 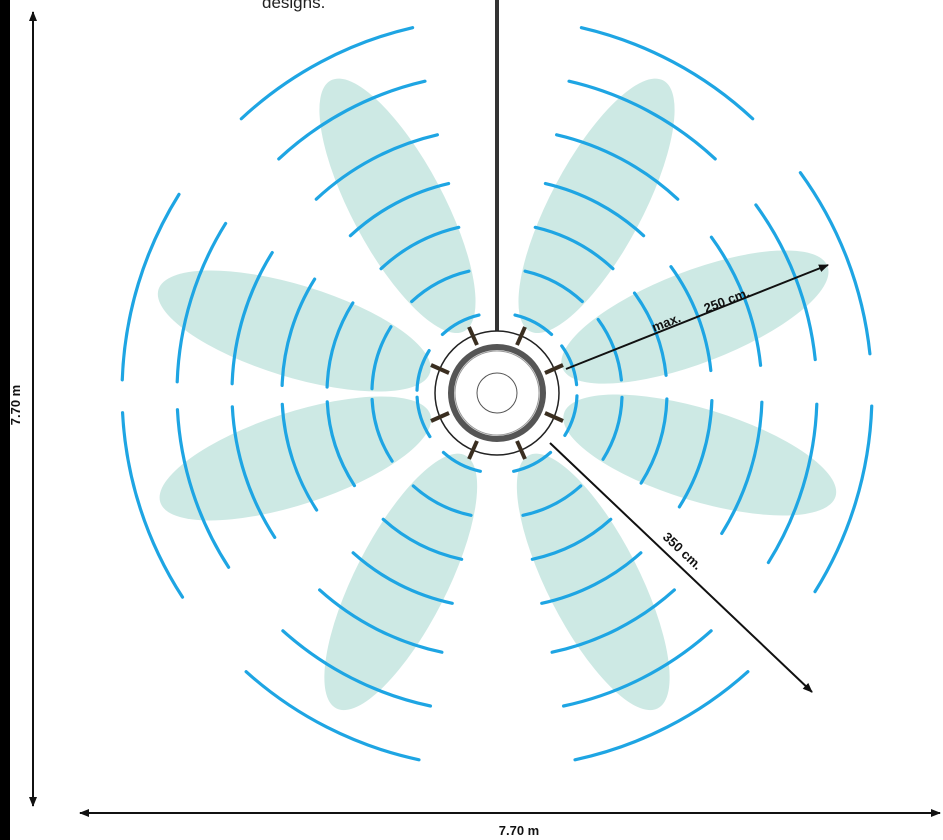 I want to click on left-edge, so click(x=5, y=420).